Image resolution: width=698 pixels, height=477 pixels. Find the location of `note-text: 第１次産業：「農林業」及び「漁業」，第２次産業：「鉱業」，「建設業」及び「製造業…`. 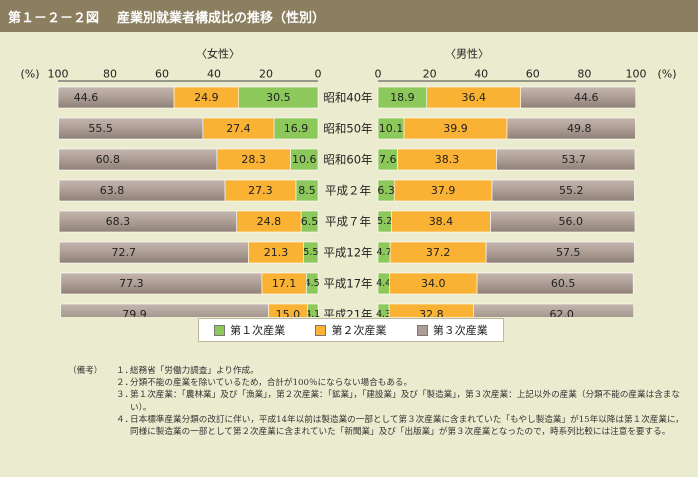

note-text: 第１次産業：「農林業」及び「漁業」，第２次産業：「鉱業」，「建設業」及び「製造業… is located at coordinates (405, 401).